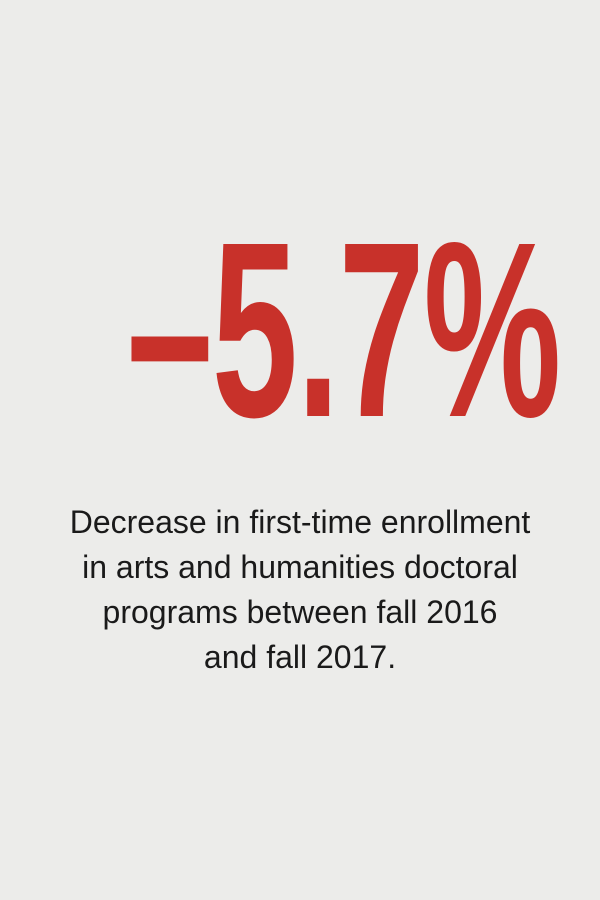 The width and height of the screenshot is (600, 900). What do you see at coordinates (300, 567) in the screenshot?
I see `caption-line-2: in arts and humanities doctoral` at bounding box center [300, 567].